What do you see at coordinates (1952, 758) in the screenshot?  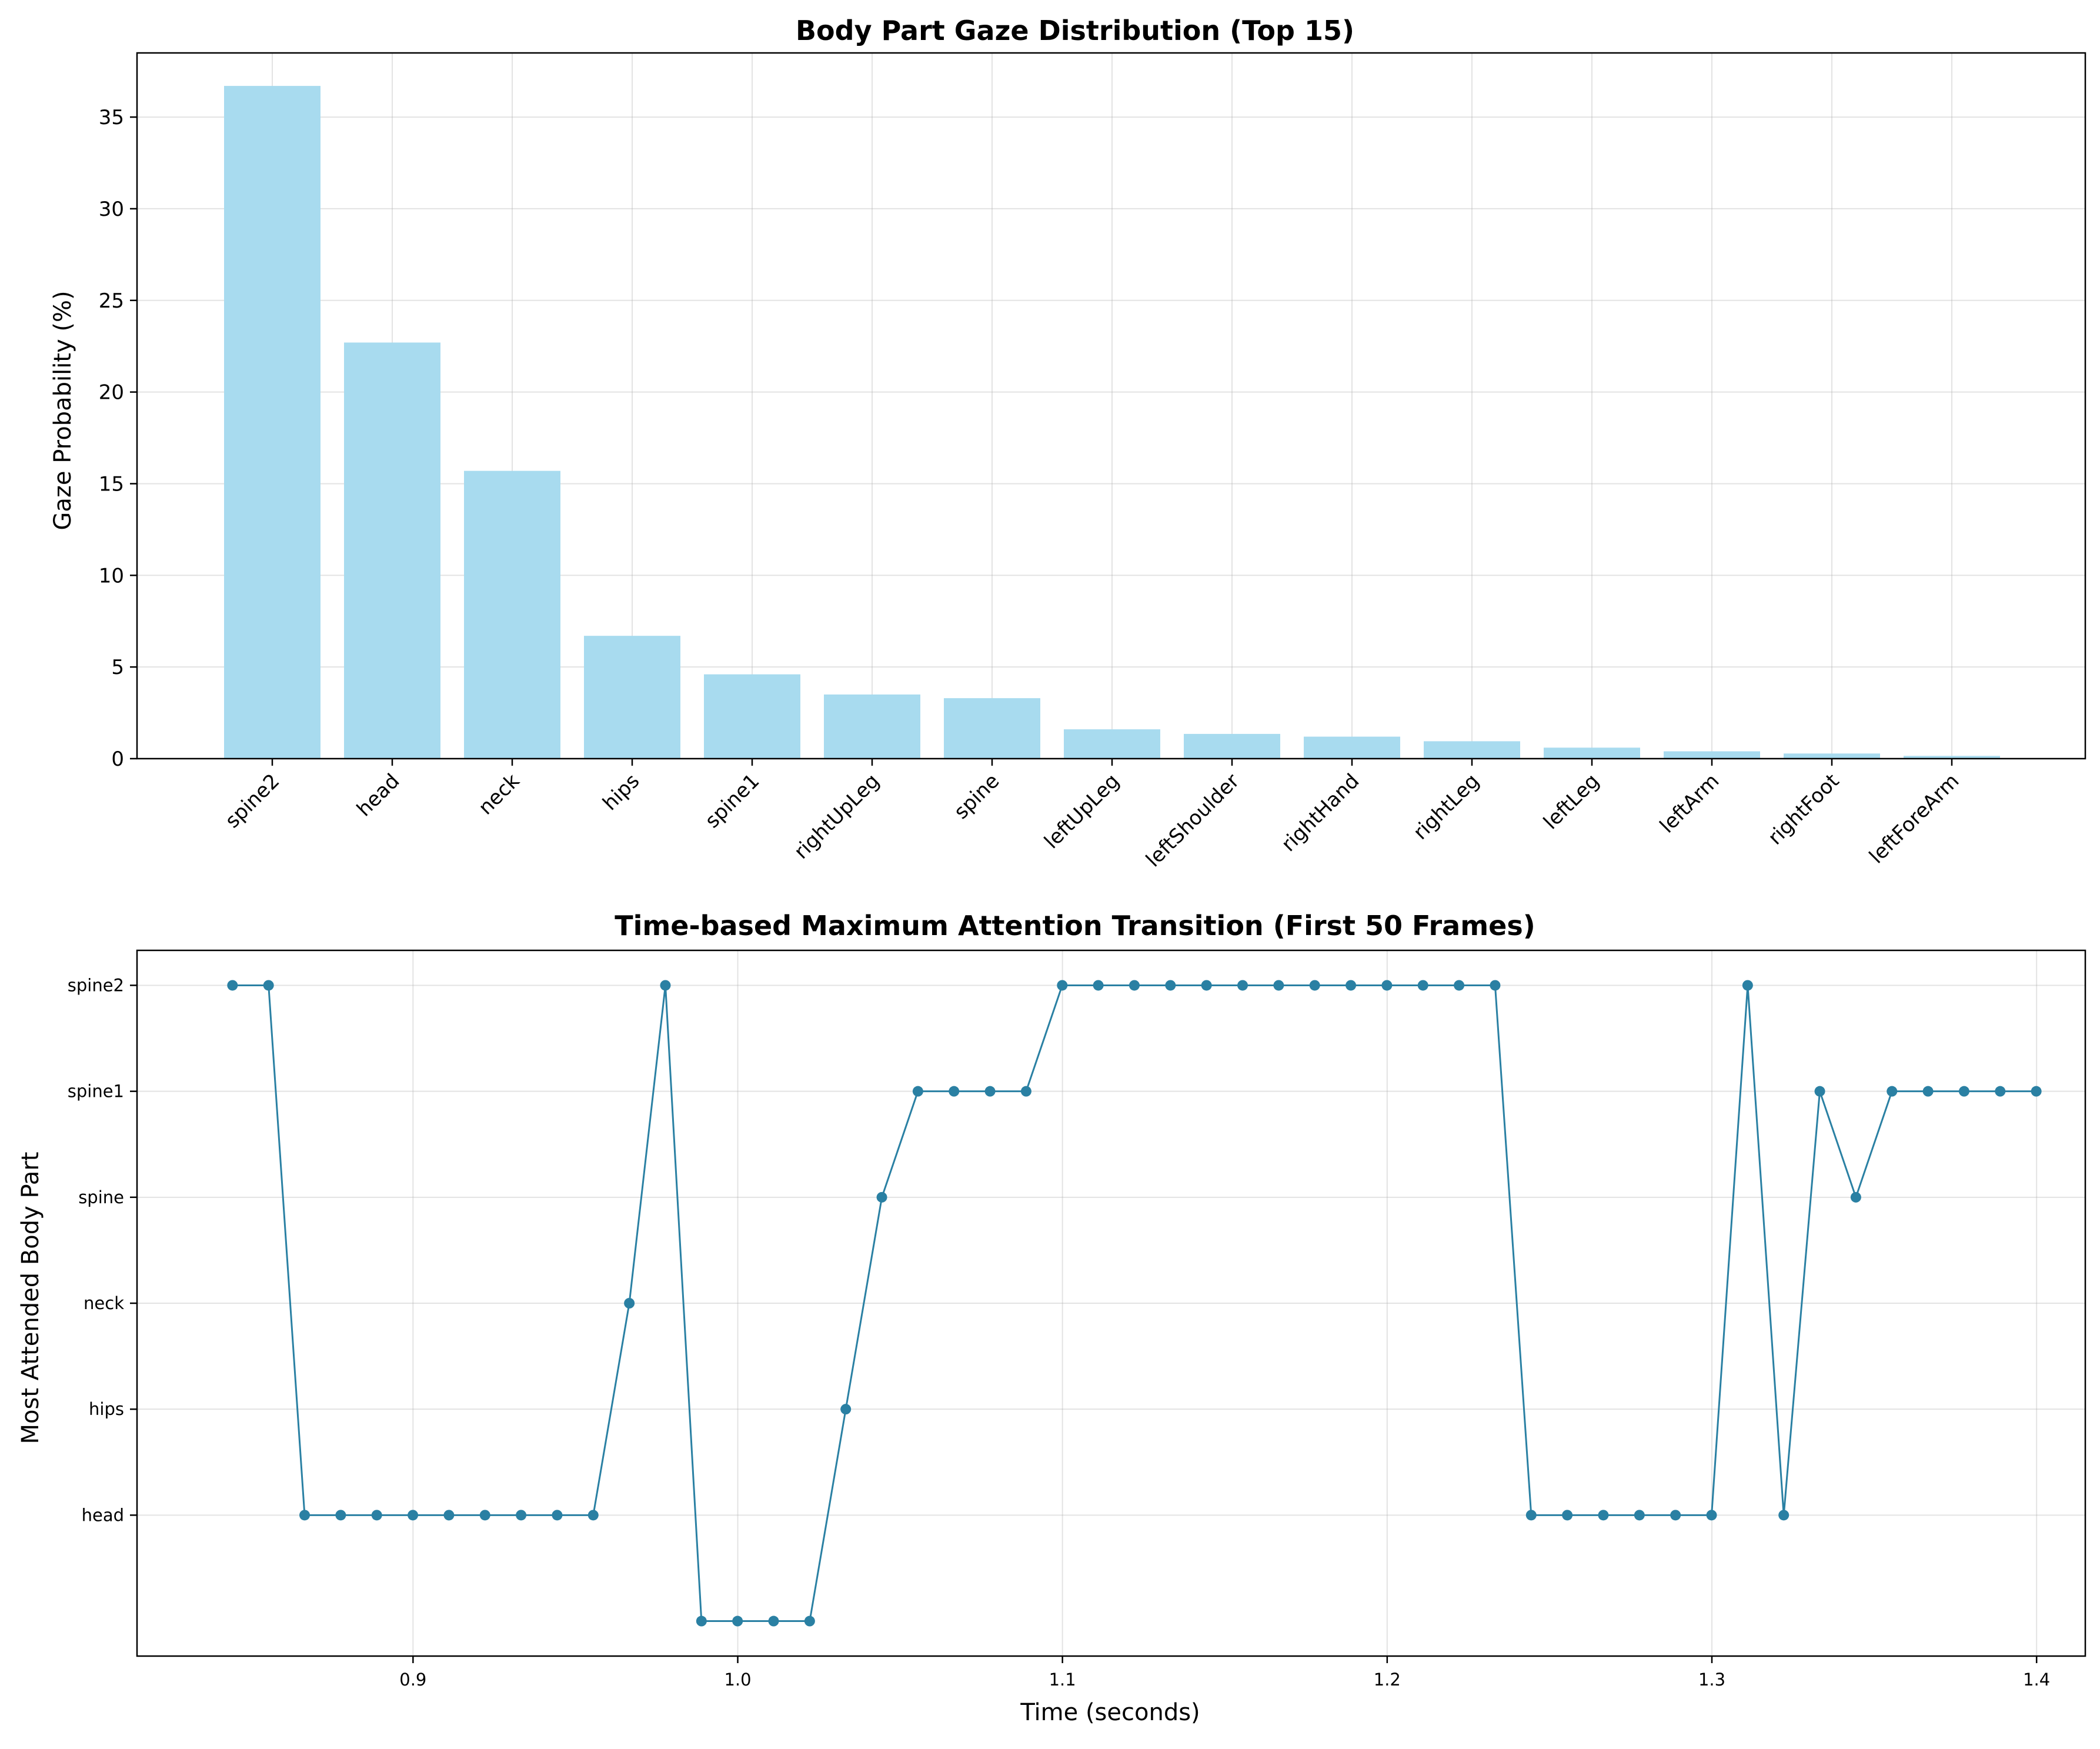 I see `bar-leftForeArm` at bounding box center [1952, 758].